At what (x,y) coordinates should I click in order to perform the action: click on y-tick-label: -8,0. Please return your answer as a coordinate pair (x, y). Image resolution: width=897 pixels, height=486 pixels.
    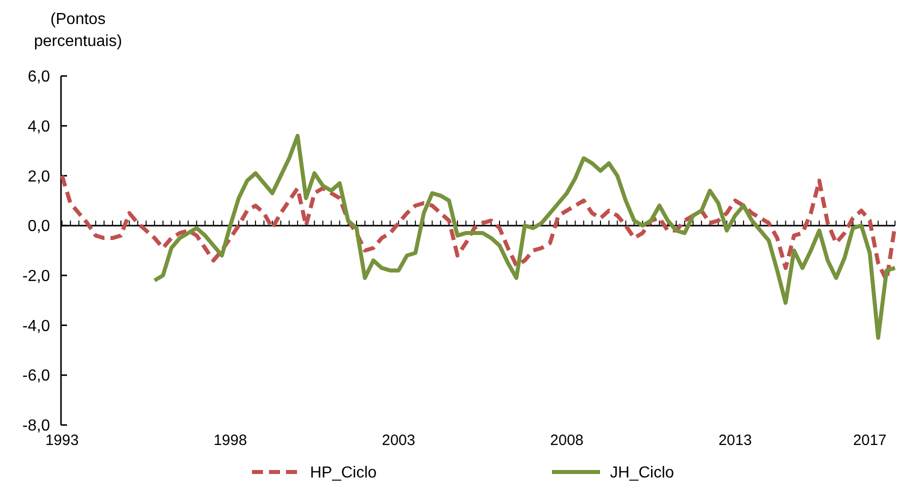
    Looking at the image, I should click on (36, 426).